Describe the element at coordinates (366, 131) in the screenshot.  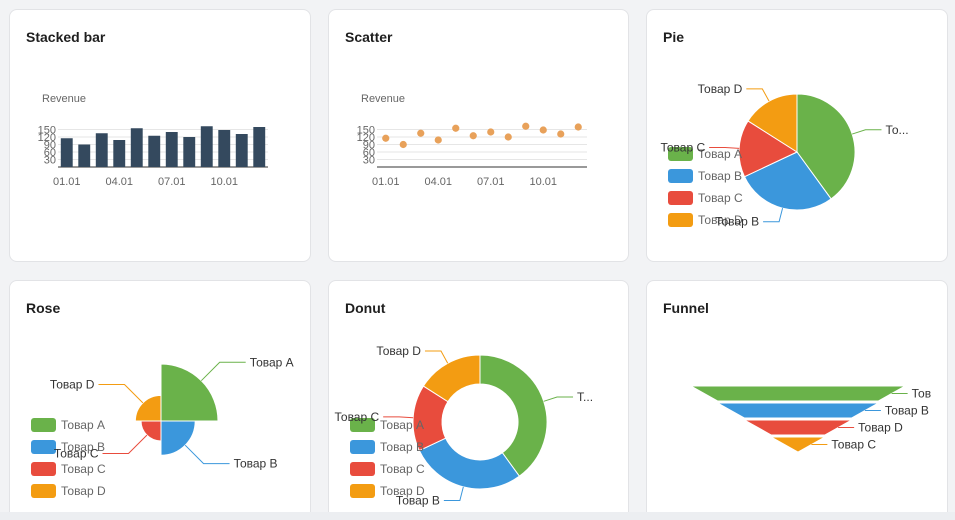
I see `y-tick-label: 150` at that location.